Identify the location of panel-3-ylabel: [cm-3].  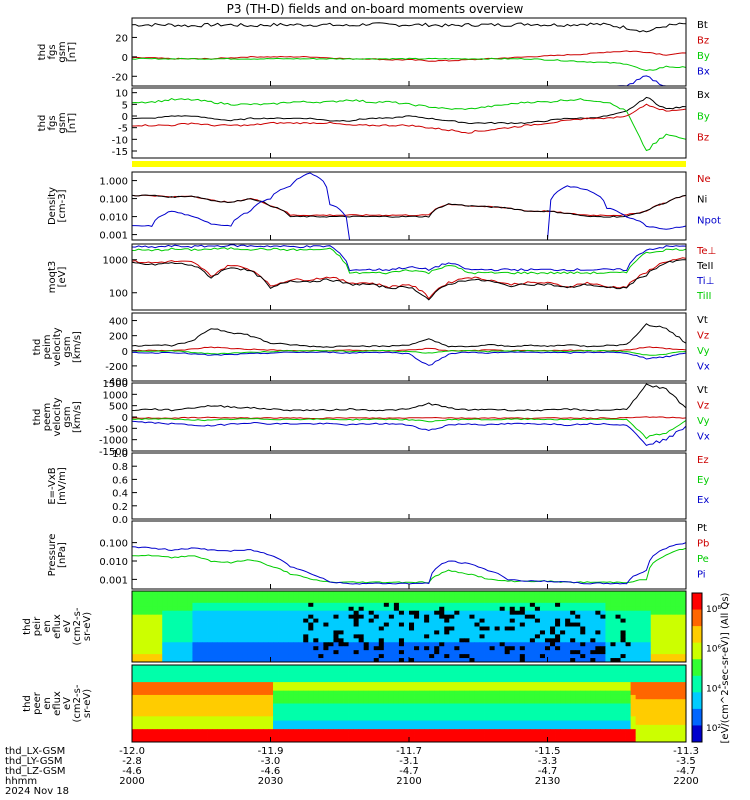
(62, 205).